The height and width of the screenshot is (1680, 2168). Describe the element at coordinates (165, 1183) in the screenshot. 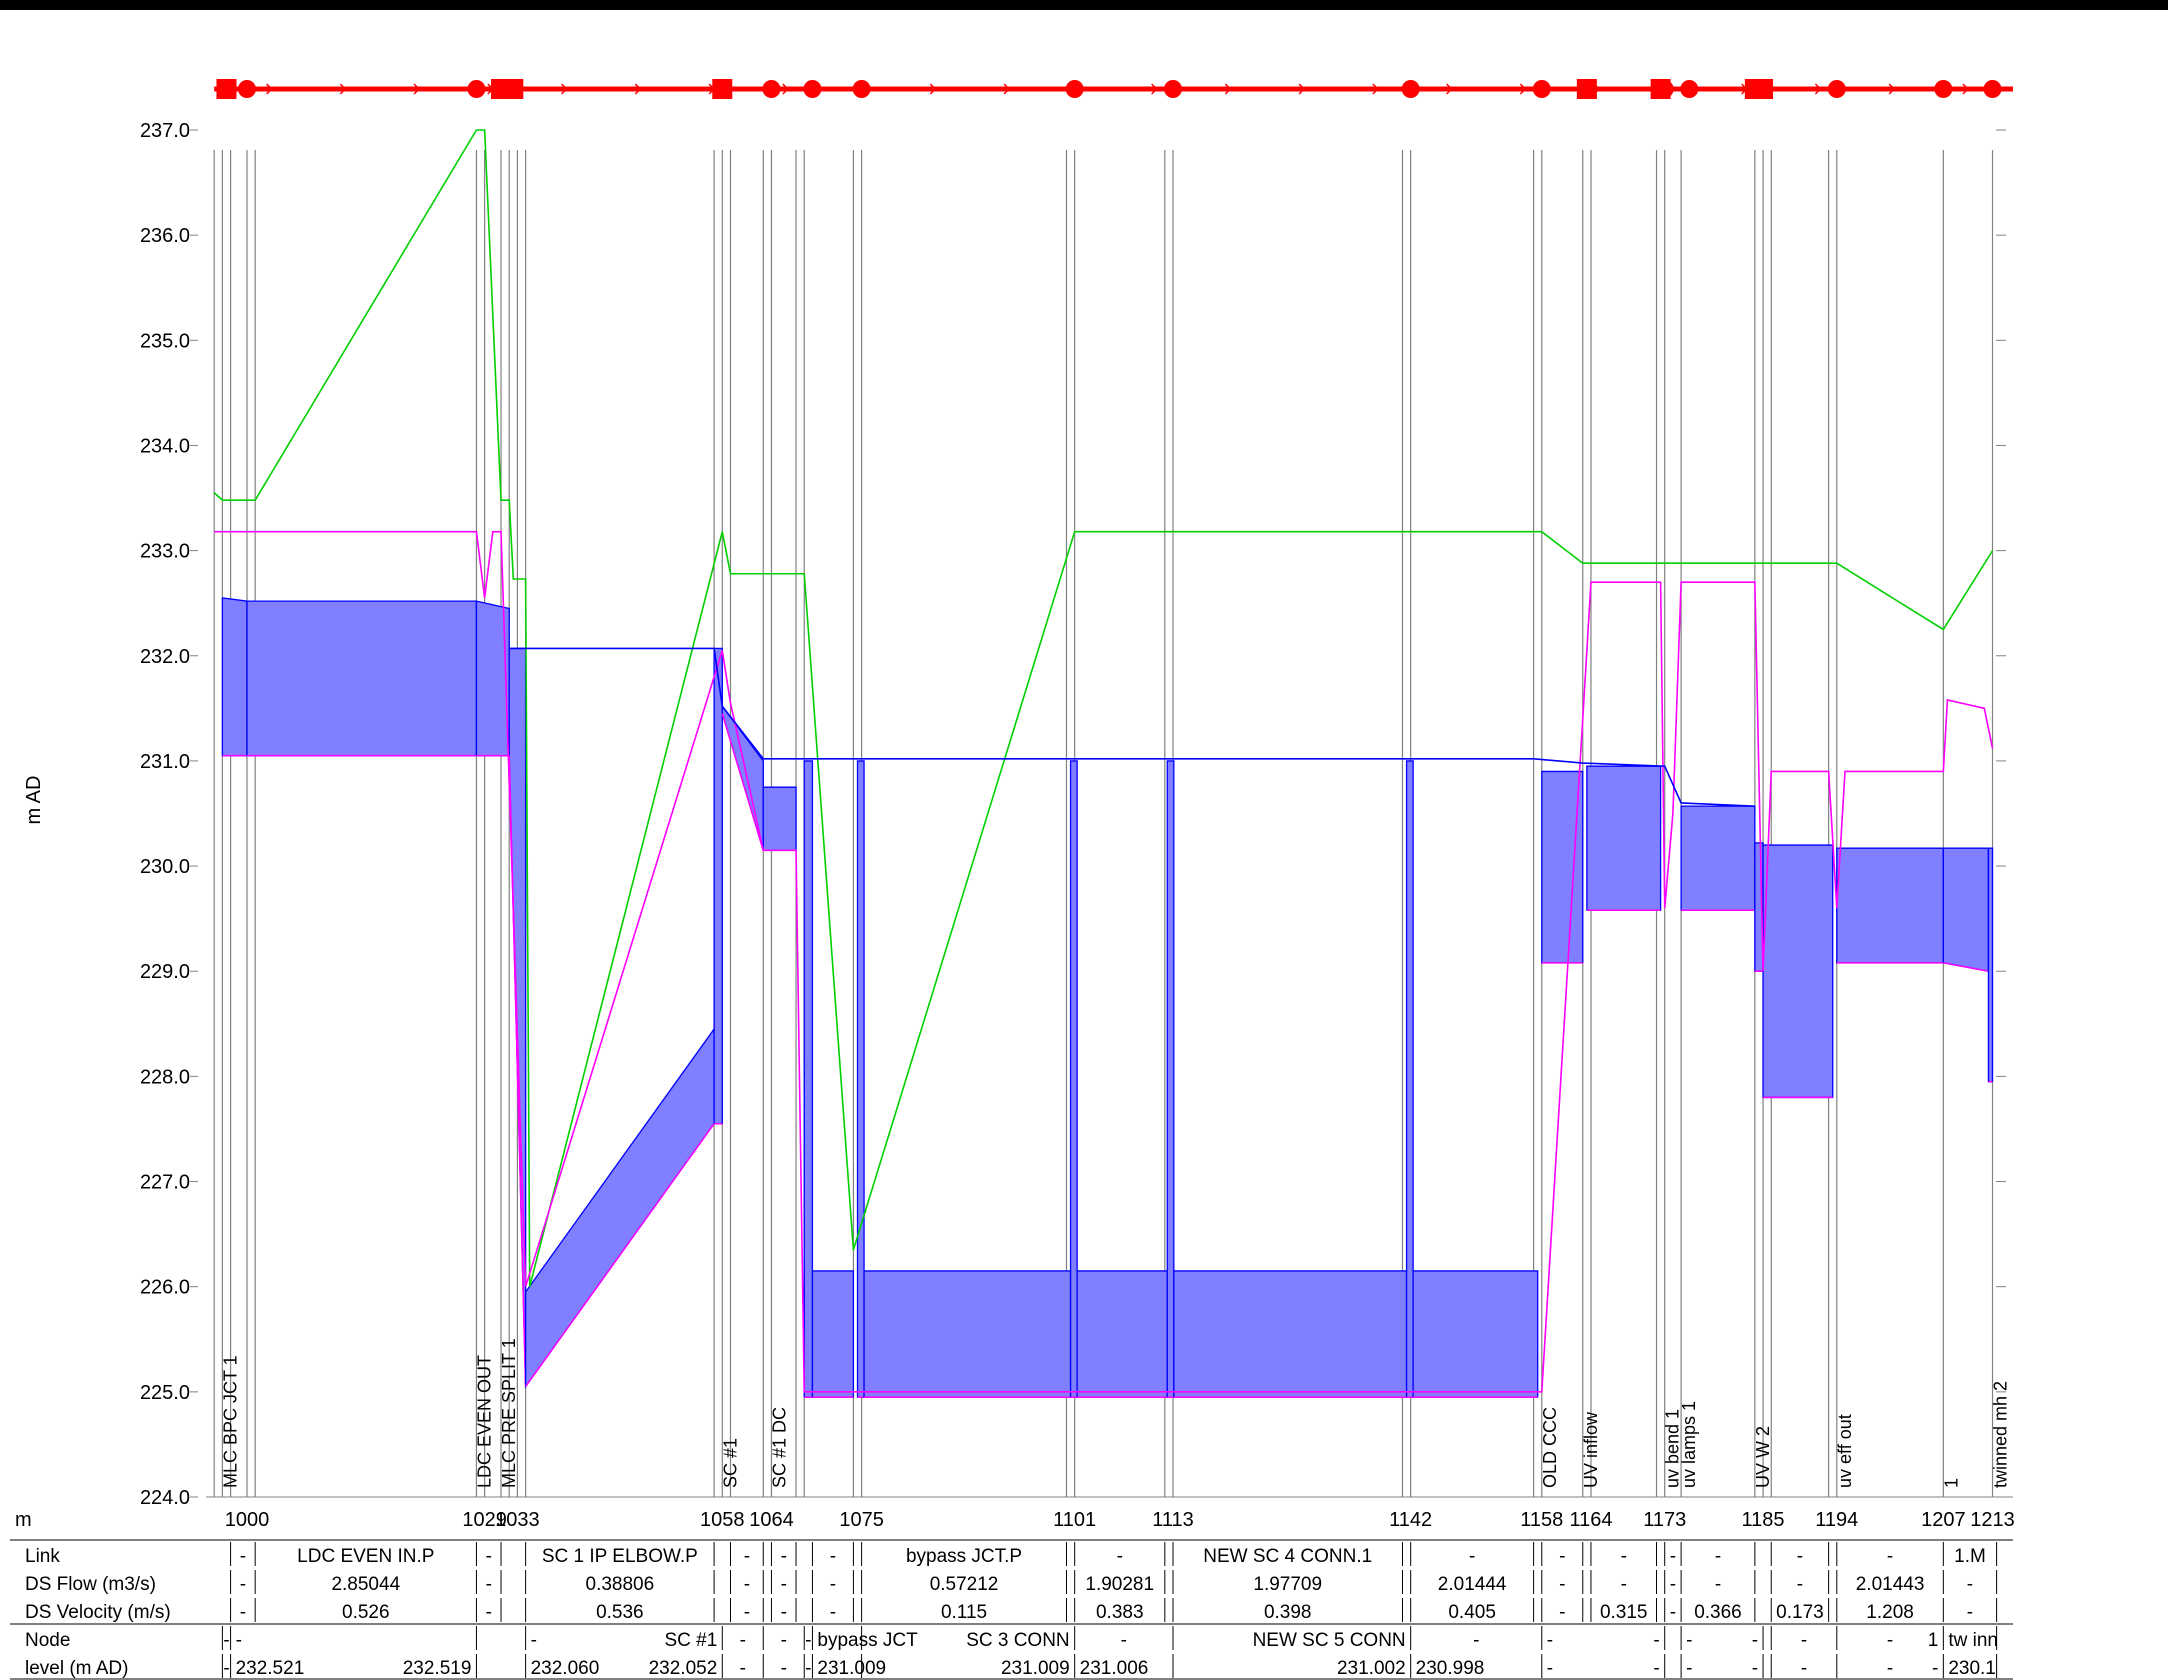

I see `y-tick-label-3: 227.0` at that location.